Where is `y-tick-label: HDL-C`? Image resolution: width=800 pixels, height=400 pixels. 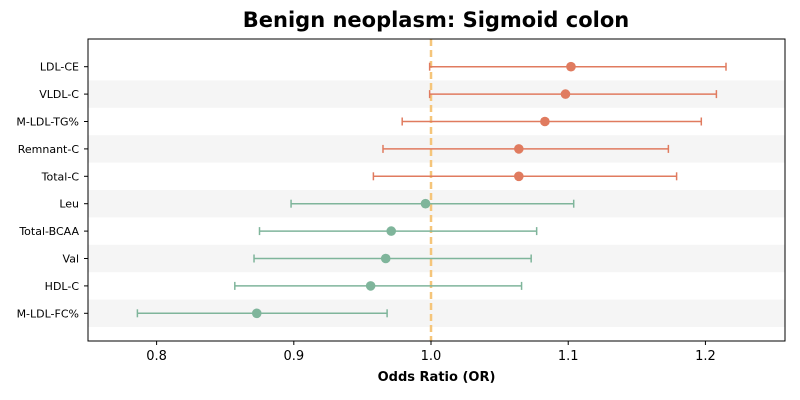 y-tick-label: HDL-C is located at coordinates (62, 286).